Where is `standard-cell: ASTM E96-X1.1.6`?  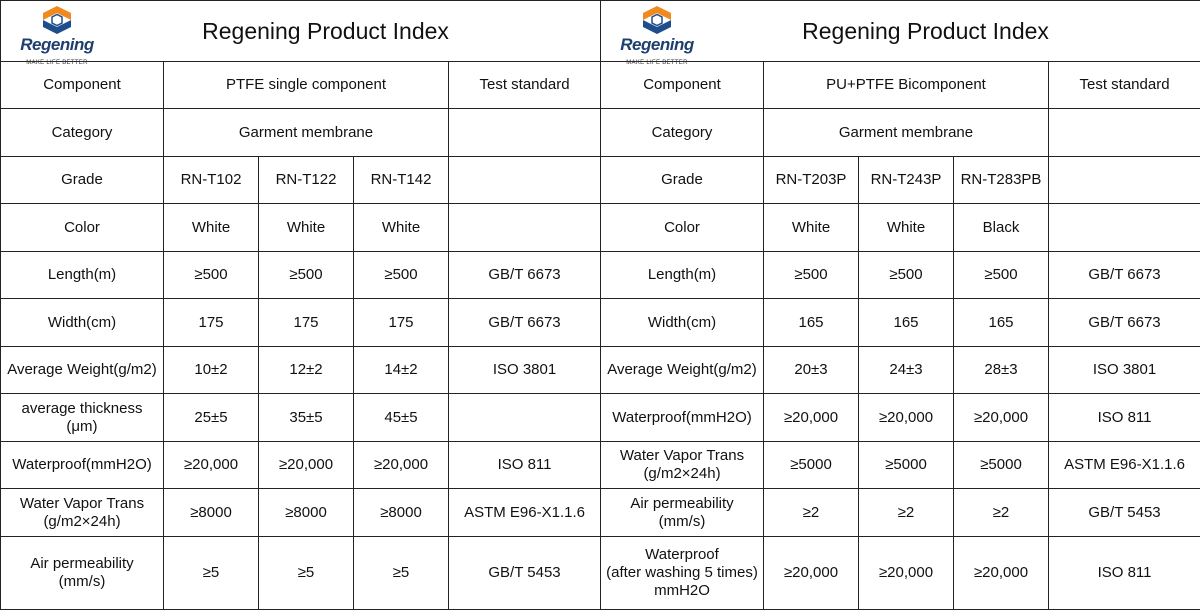
standard-cell: ASTM E96-X1.1.6 is located at coordinates (524, 512).